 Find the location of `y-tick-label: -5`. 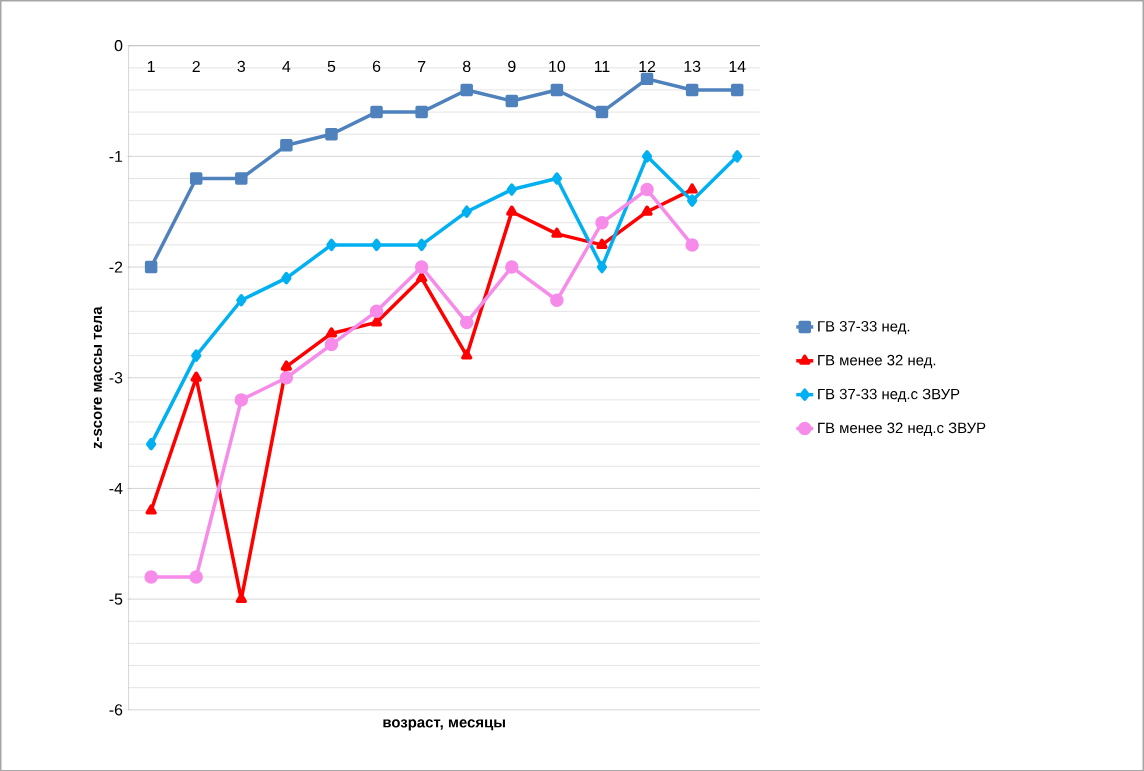

y-tick-label: -5 is located at coordinates (116, 599).